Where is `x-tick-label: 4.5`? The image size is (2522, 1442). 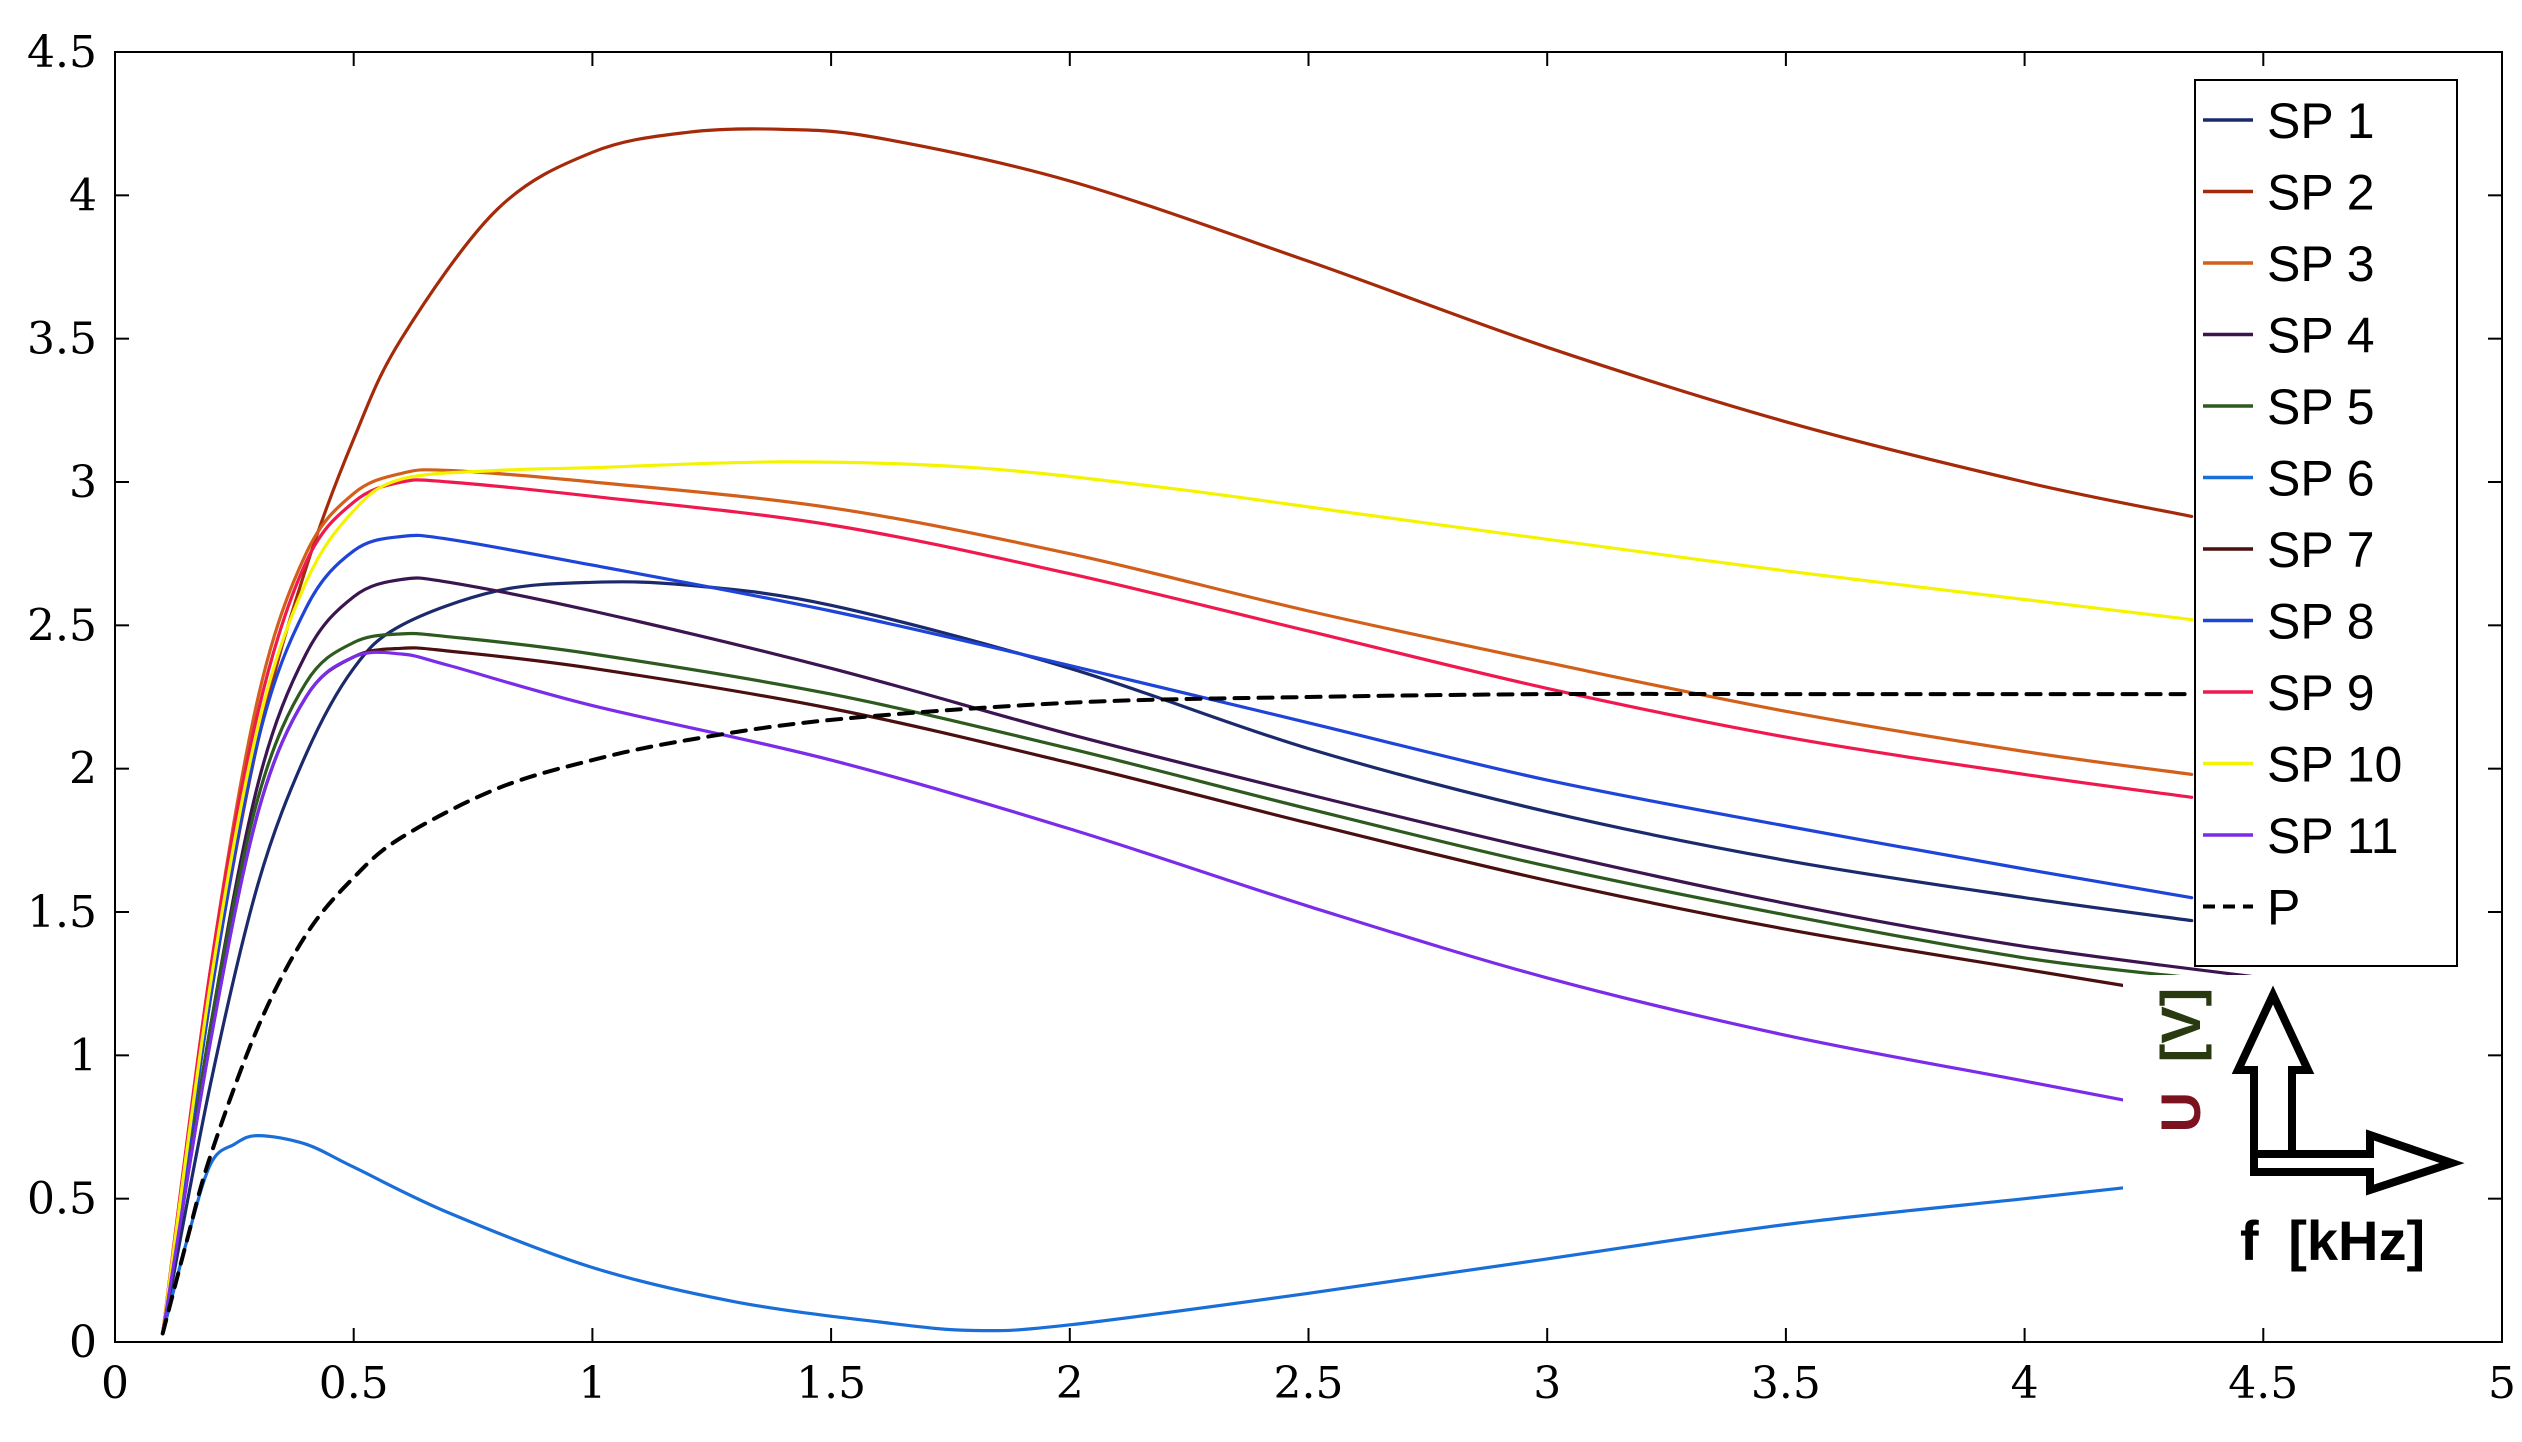 x-tick-label: 4.5 is located at coordinates (2263, 1383).